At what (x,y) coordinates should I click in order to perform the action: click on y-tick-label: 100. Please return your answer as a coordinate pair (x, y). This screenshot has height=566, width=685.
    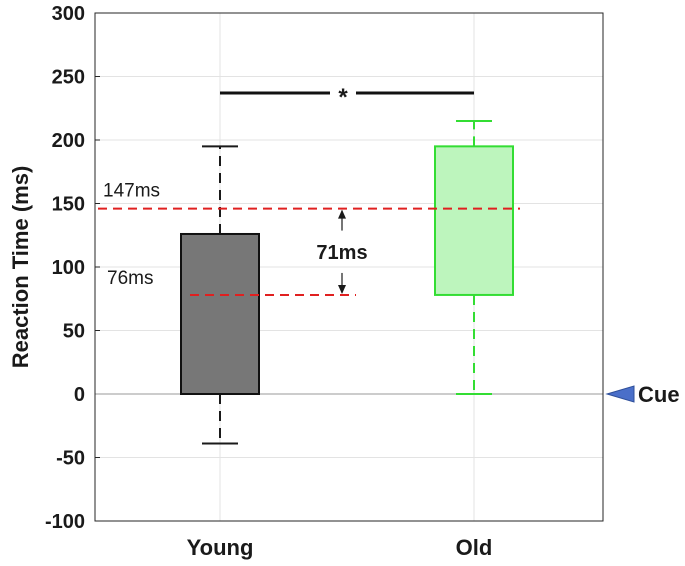
    Looking at the image, I should click on (68, 268).